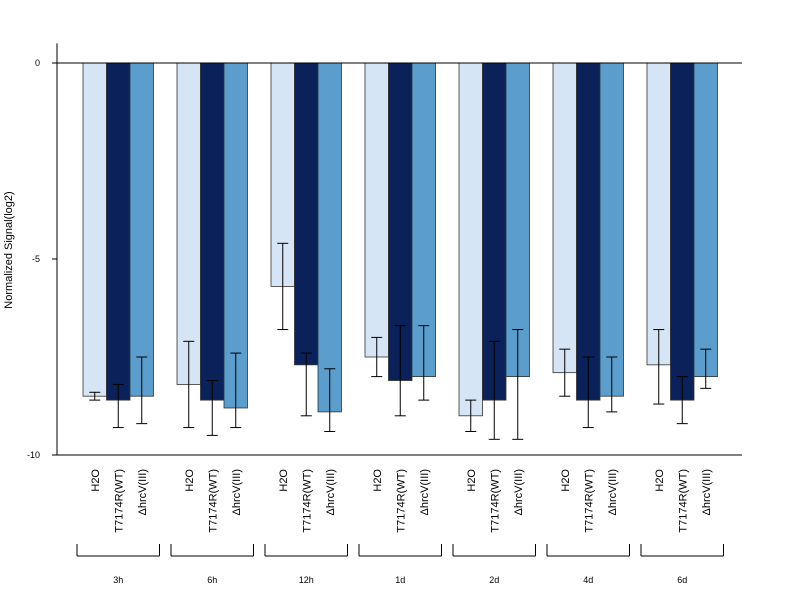  What do you see at coordinates (494, 580) in the screenshot?
I see `group-label: 2d` at bounding box center [494, 580].